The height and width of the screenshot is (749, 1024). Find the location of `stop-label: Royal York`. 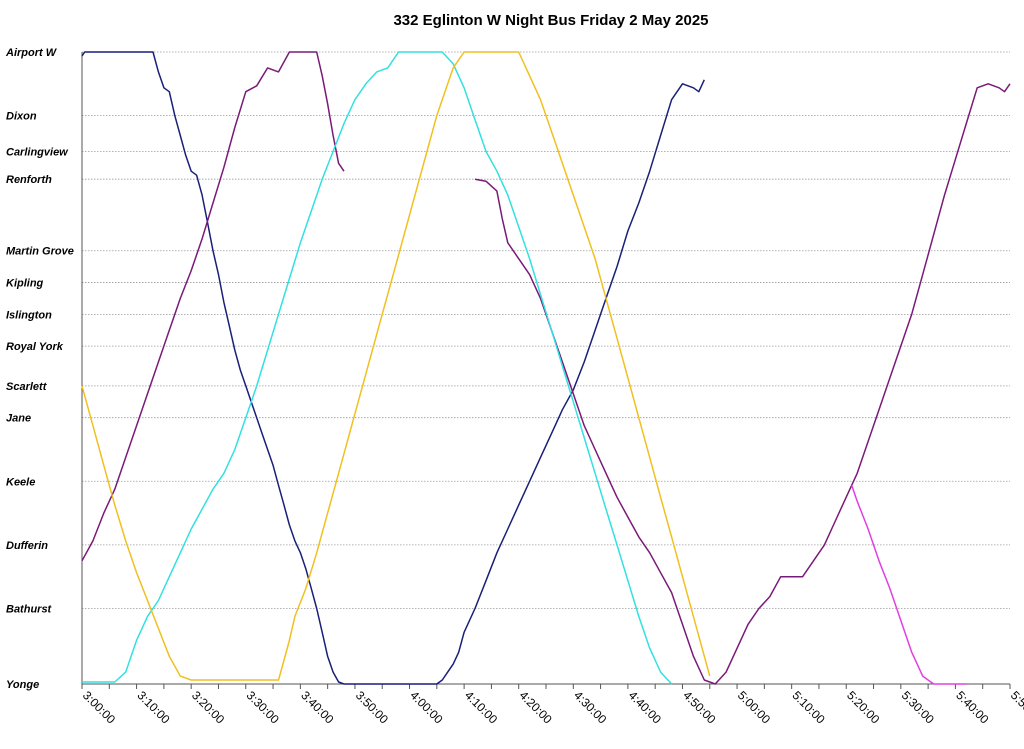

stop-label: Royal York is located at coordinates (35, 347).